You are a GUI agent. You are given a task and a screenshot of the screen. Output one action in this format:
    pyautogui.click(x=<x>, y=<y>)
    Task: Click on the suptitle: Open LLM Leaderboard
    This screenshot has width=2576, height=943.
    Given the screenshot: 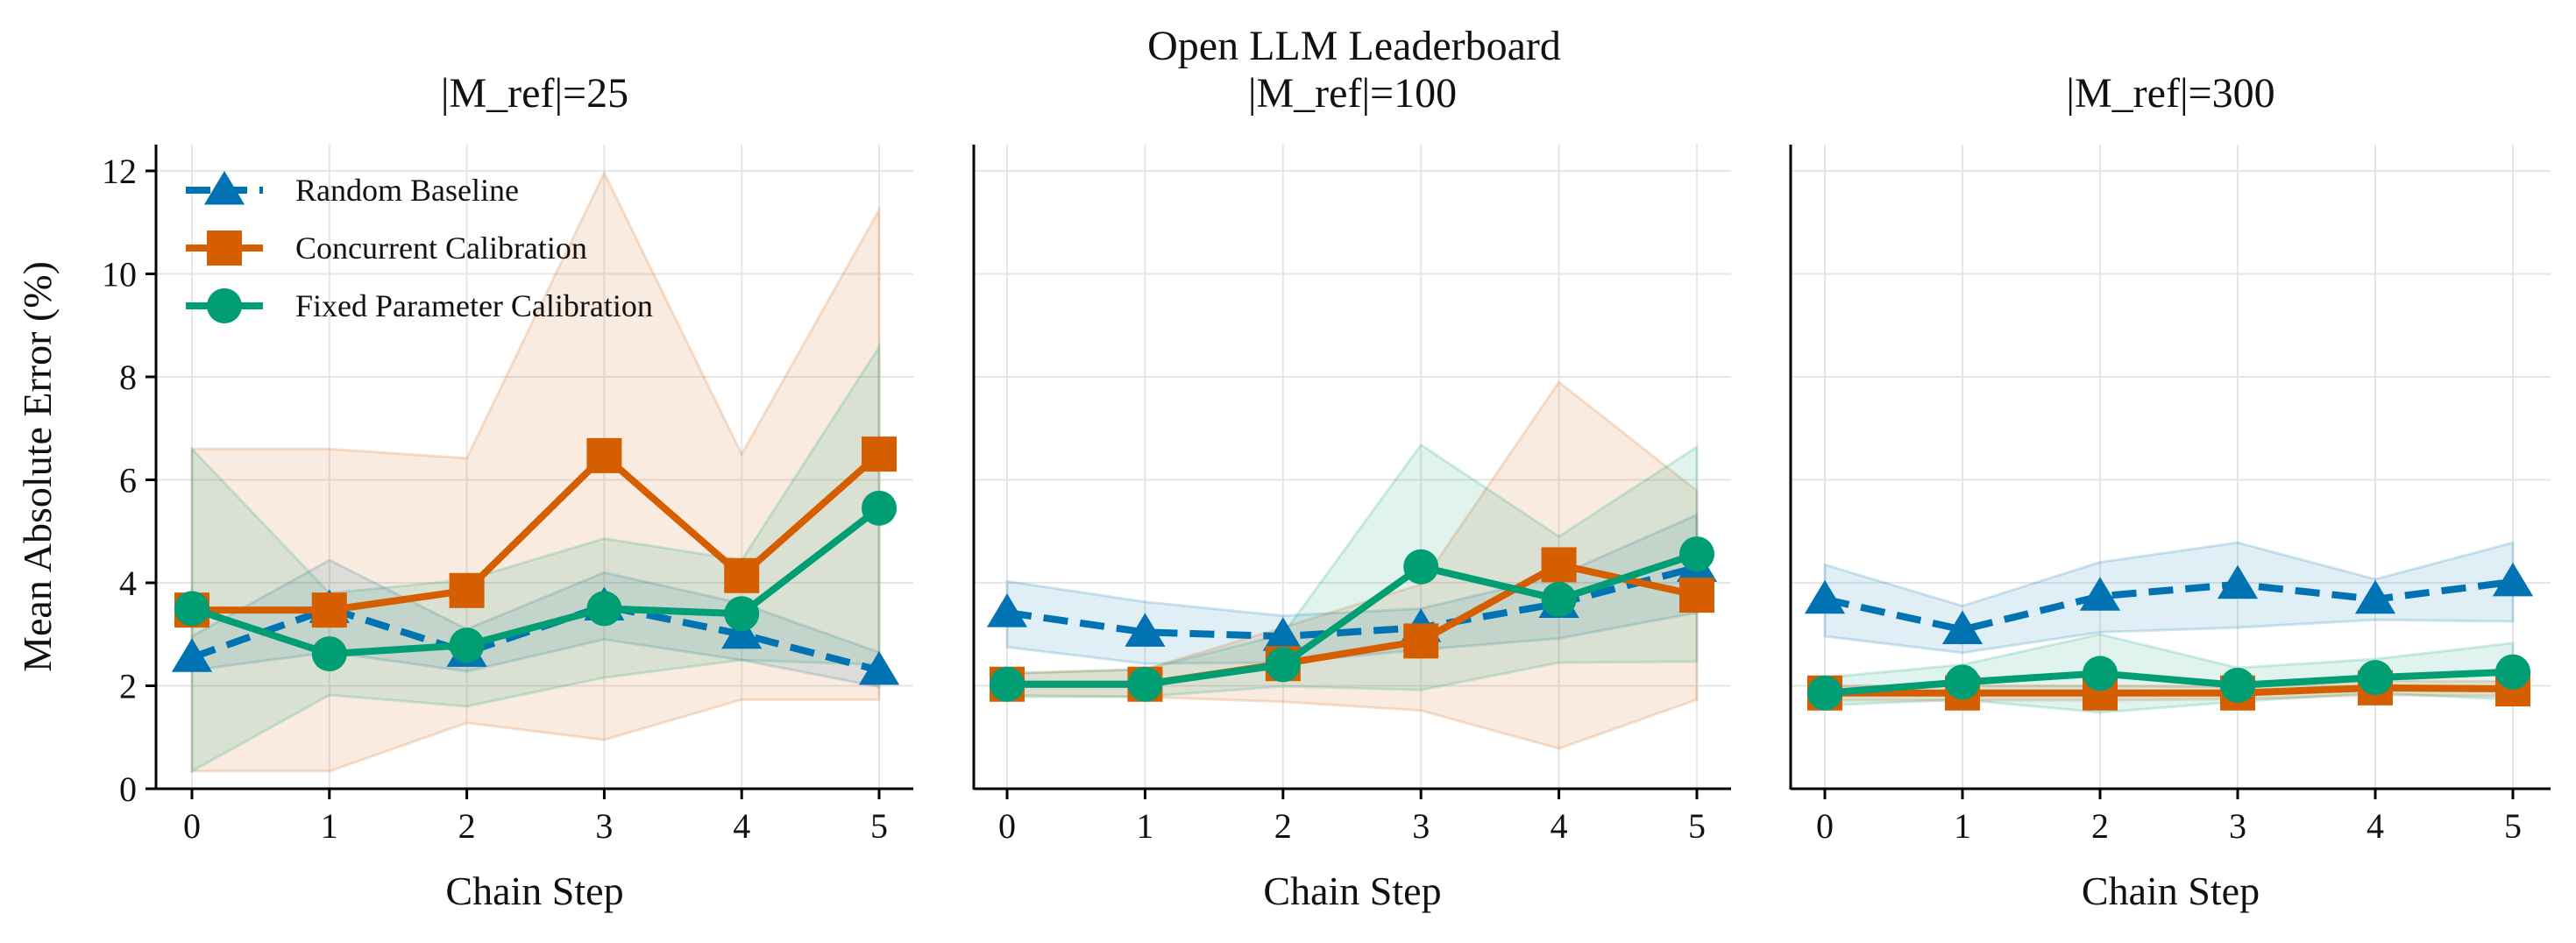 What is the action you would take?
    pyautogui.click(x=1354, y=46)
    